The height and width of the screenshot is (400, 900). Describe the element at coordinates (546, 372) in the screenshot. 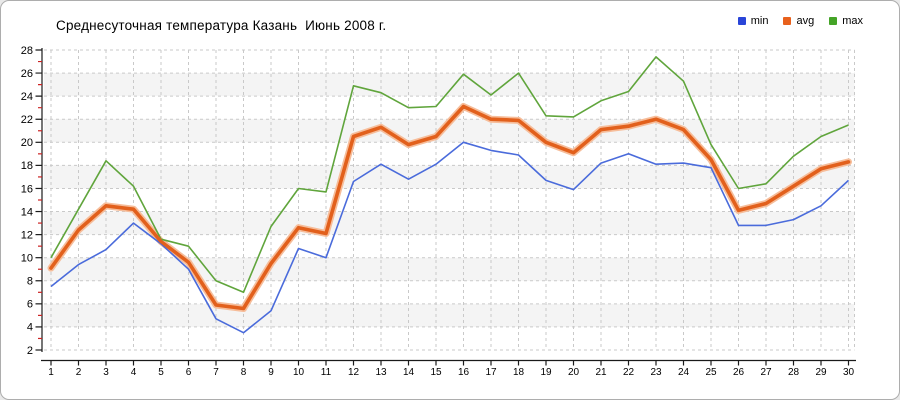

I see `x-tick-label: 19` at that location.